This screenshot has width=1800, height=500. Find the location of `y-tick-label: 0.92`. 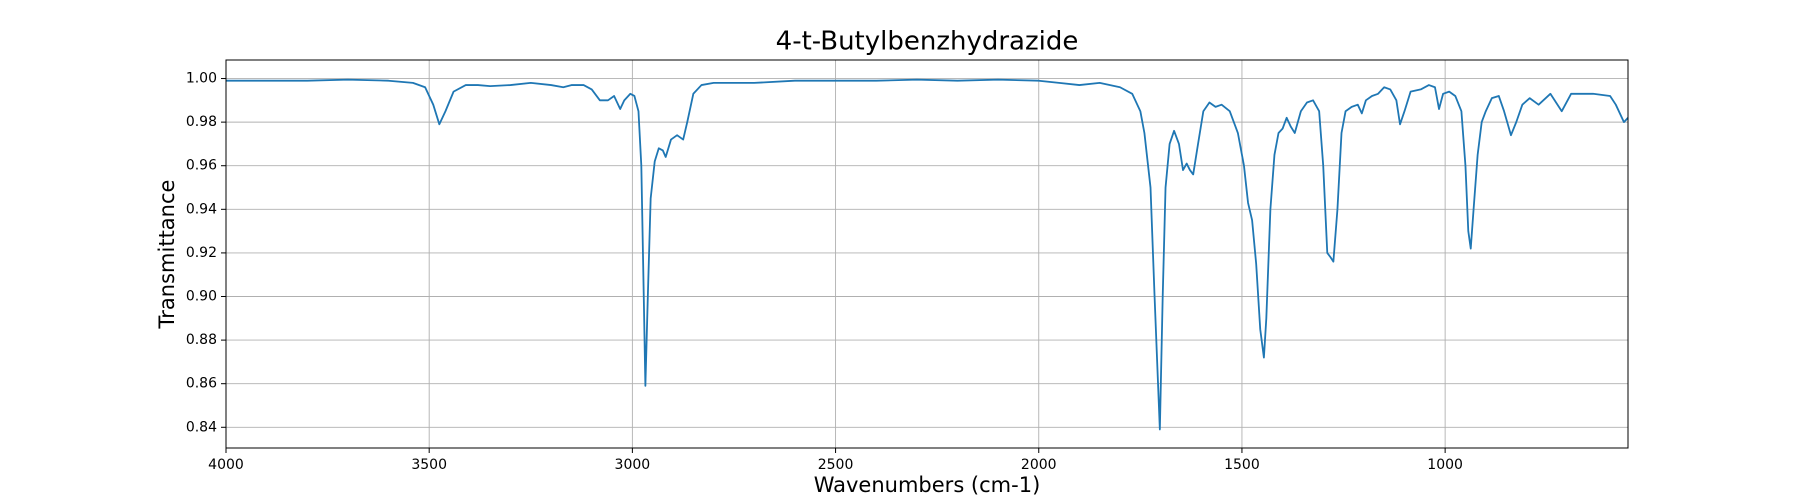

y-tick-label: 0.92 is located at coordinates (201, 253).